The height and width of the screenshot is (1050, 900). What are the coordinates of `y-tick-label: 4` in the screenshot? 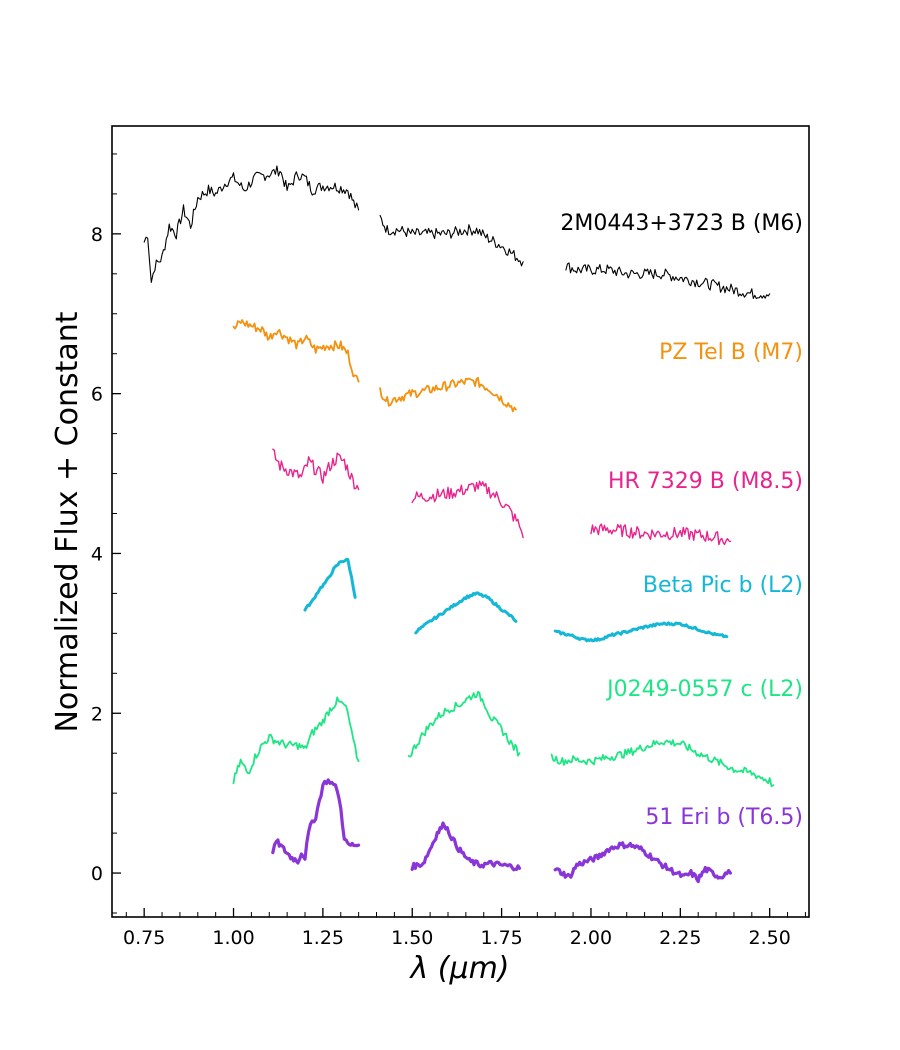 It's located at (97, 554).